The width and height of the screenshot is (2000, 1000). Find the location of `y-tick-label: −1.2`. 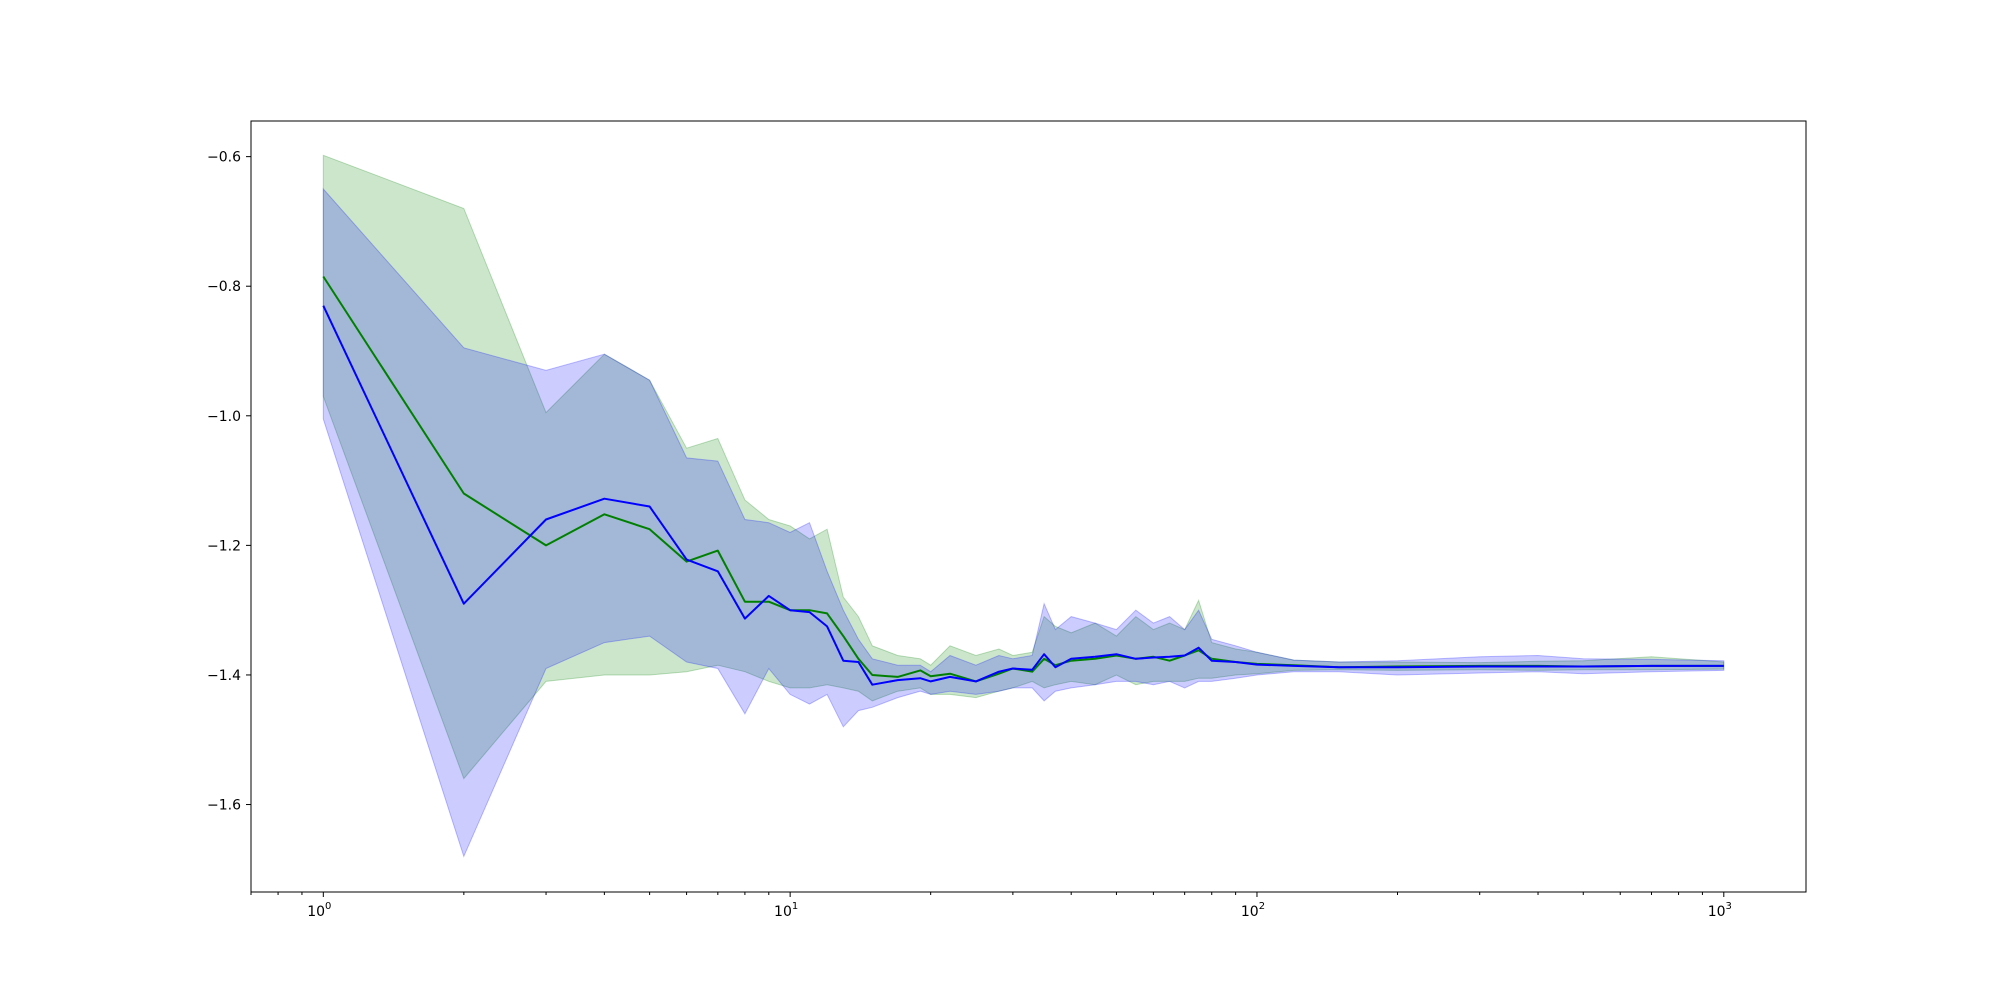

y-tick-label: −1.2 is located at coordinates (224, 546).